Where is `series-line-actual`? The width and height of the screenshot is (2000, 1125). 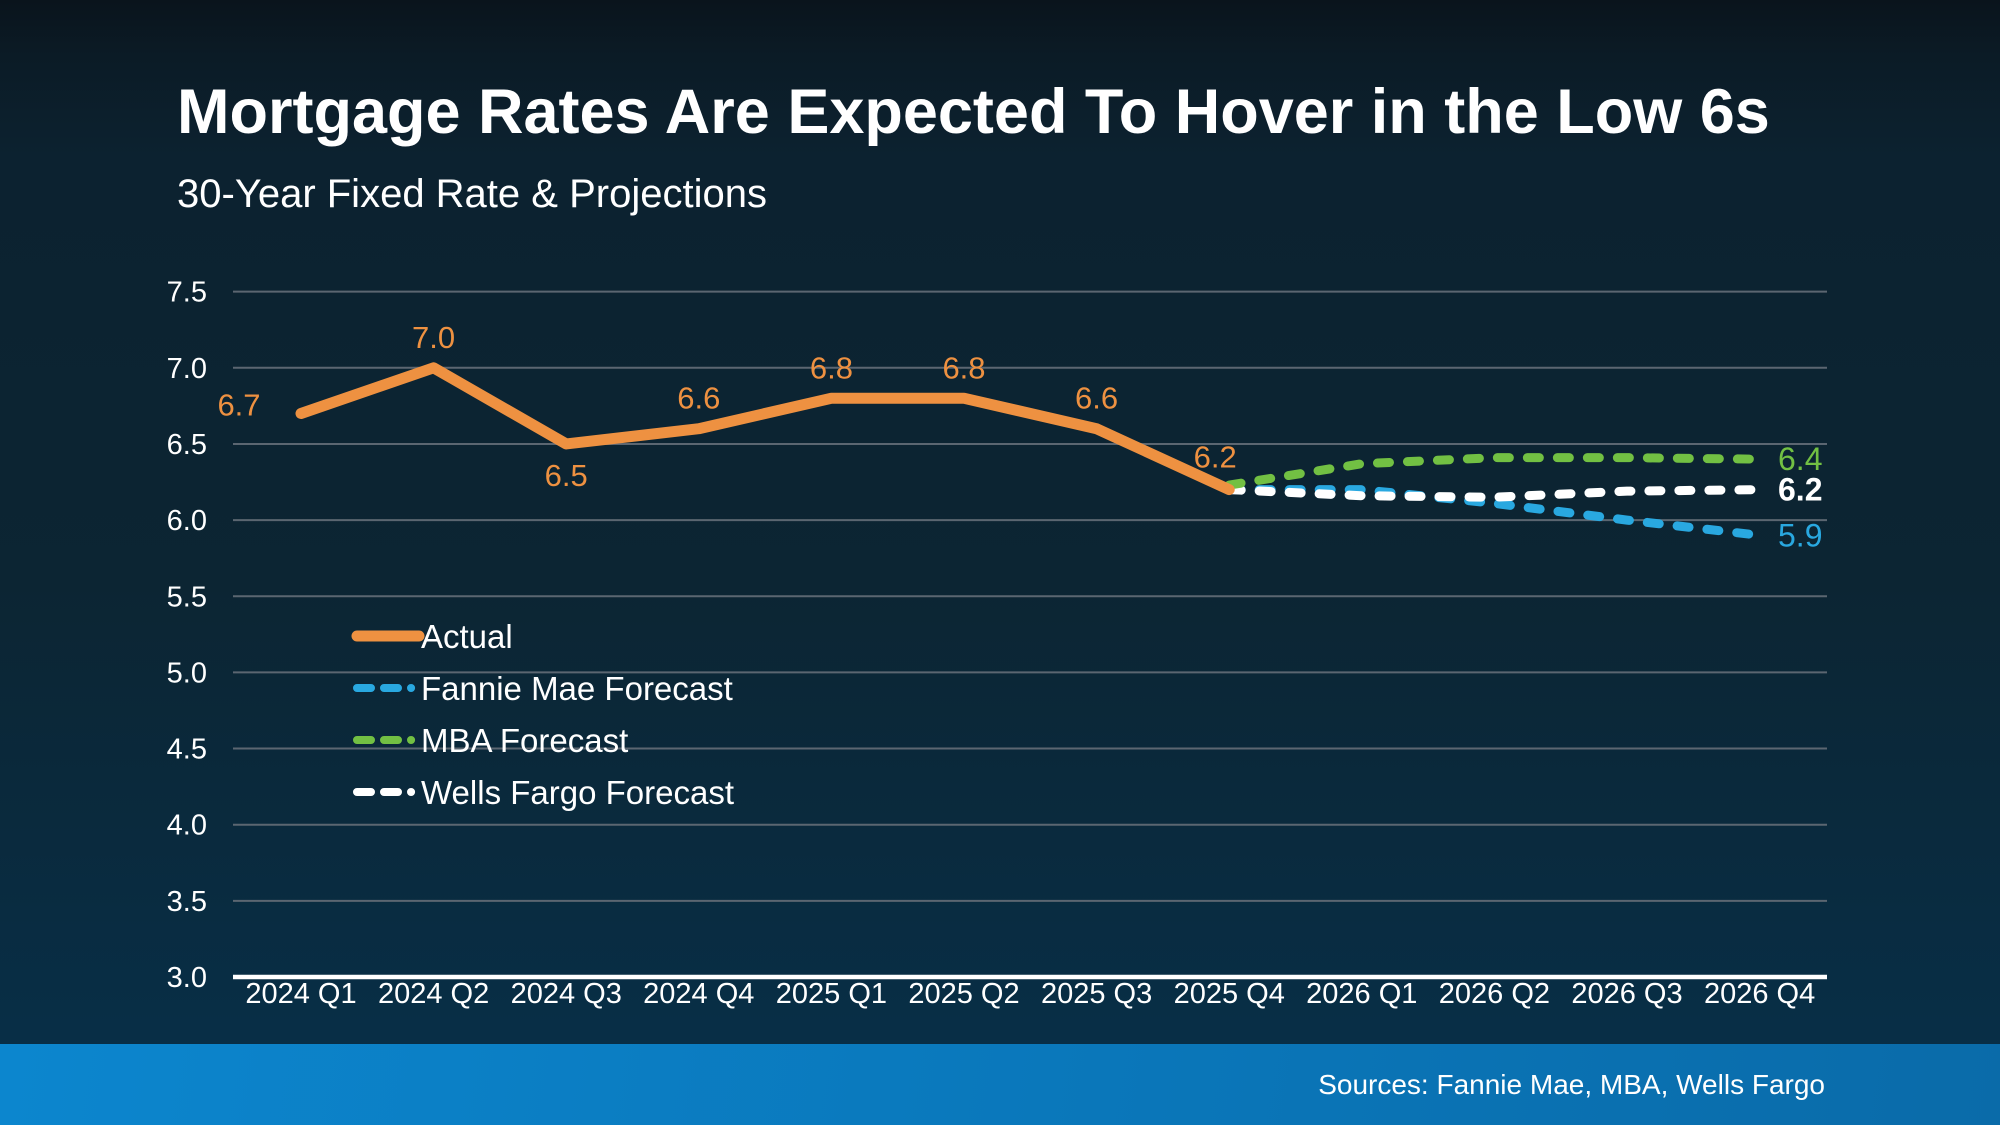
series-line-actual is located at coordinates (765, 429).